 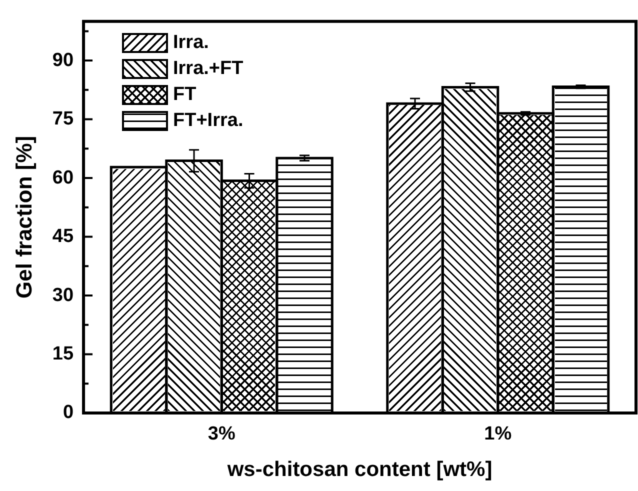 I want to click on legend-label: FT+Irra., so click(x=208, y=121).